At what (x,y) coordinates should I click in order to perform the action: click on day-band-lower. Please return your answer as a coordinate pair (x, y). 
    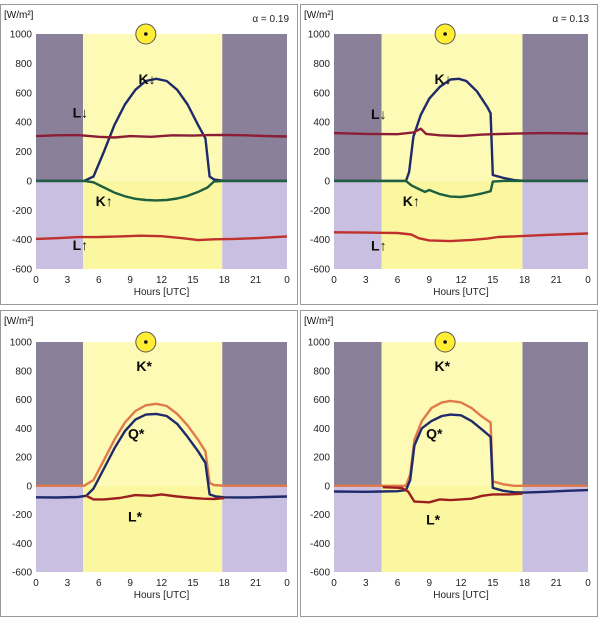
    Looking at the image, I should click on (153, 224).